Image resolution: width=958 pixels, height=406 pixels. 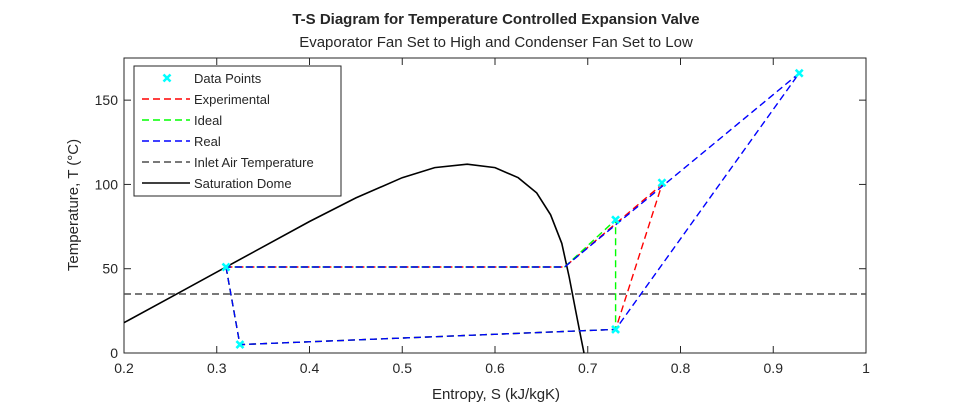 I want to click on legend-label: Inlet Air Temperature, so click(x=254, y=162).